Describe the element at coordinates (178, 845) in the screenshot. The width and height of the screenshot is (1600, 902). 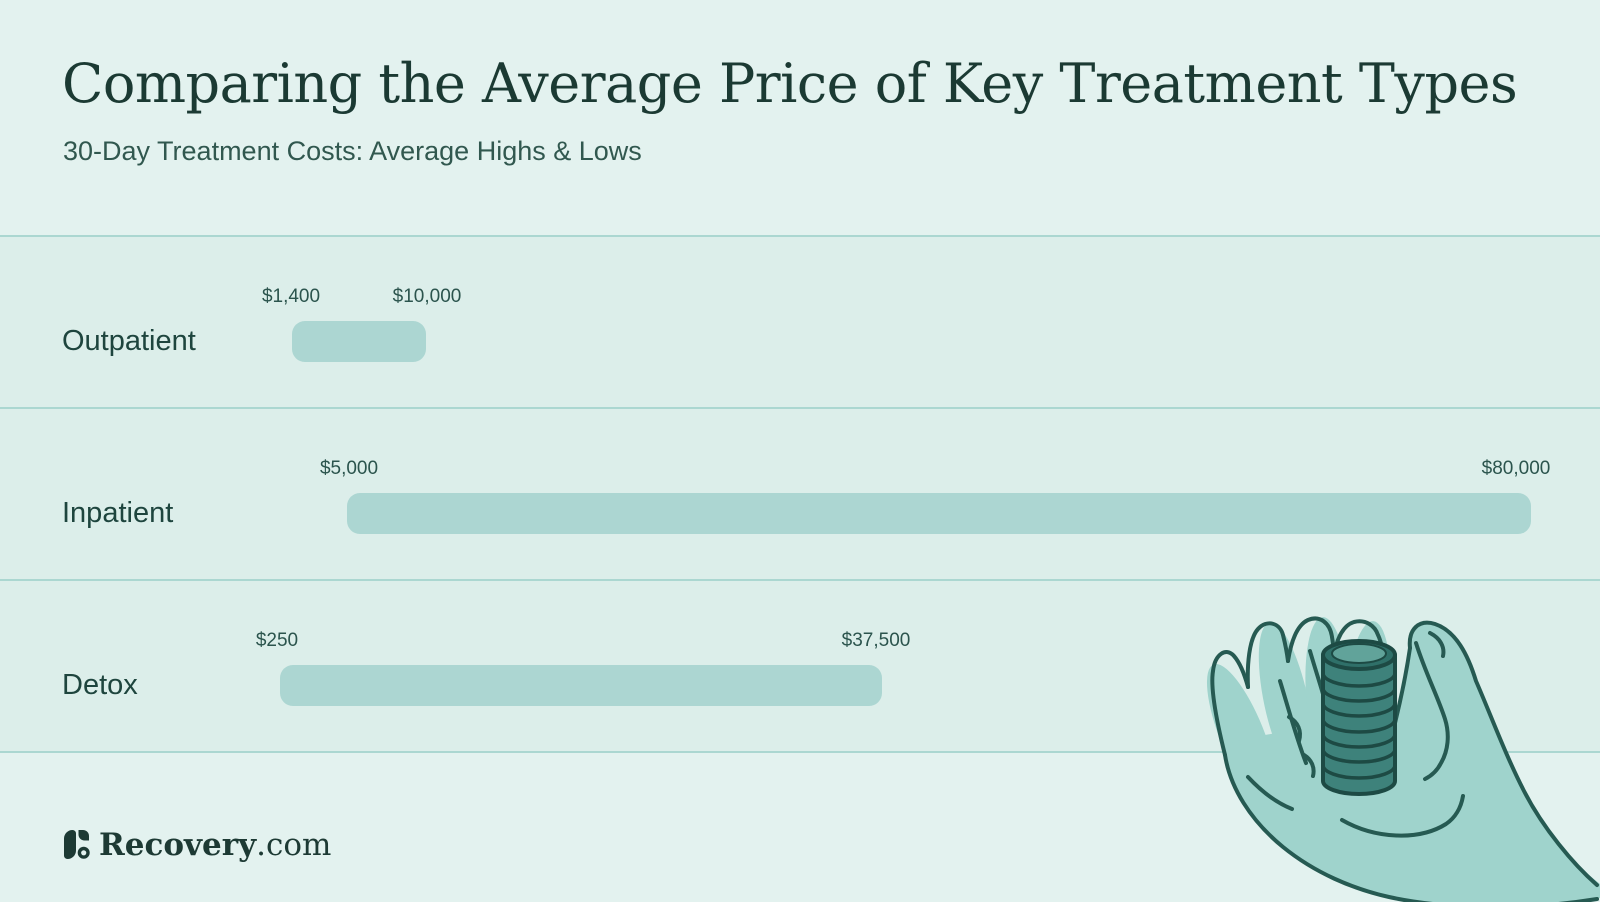
I see `brand-name: Recovery` at that location.